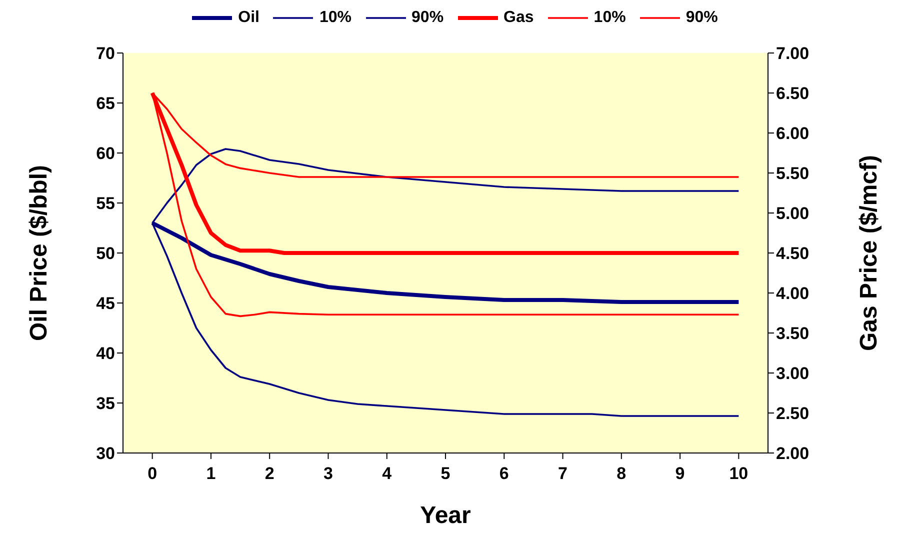 This screenshot has width=910, height=556. I want to click on y2-tick-label: 6.00, so click(793, 134).